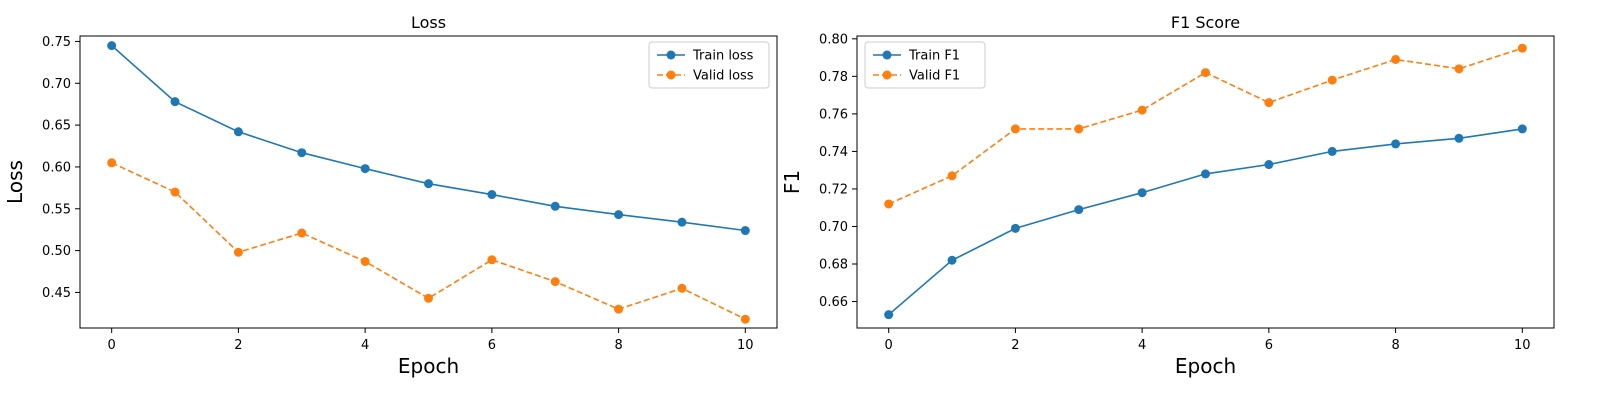 This screenshot has width=1600, height=400. What do you see at coordinates (833, 114) in the screenshot?
I see `y-tick-label: 0.76` at bounding box center [833, 114].